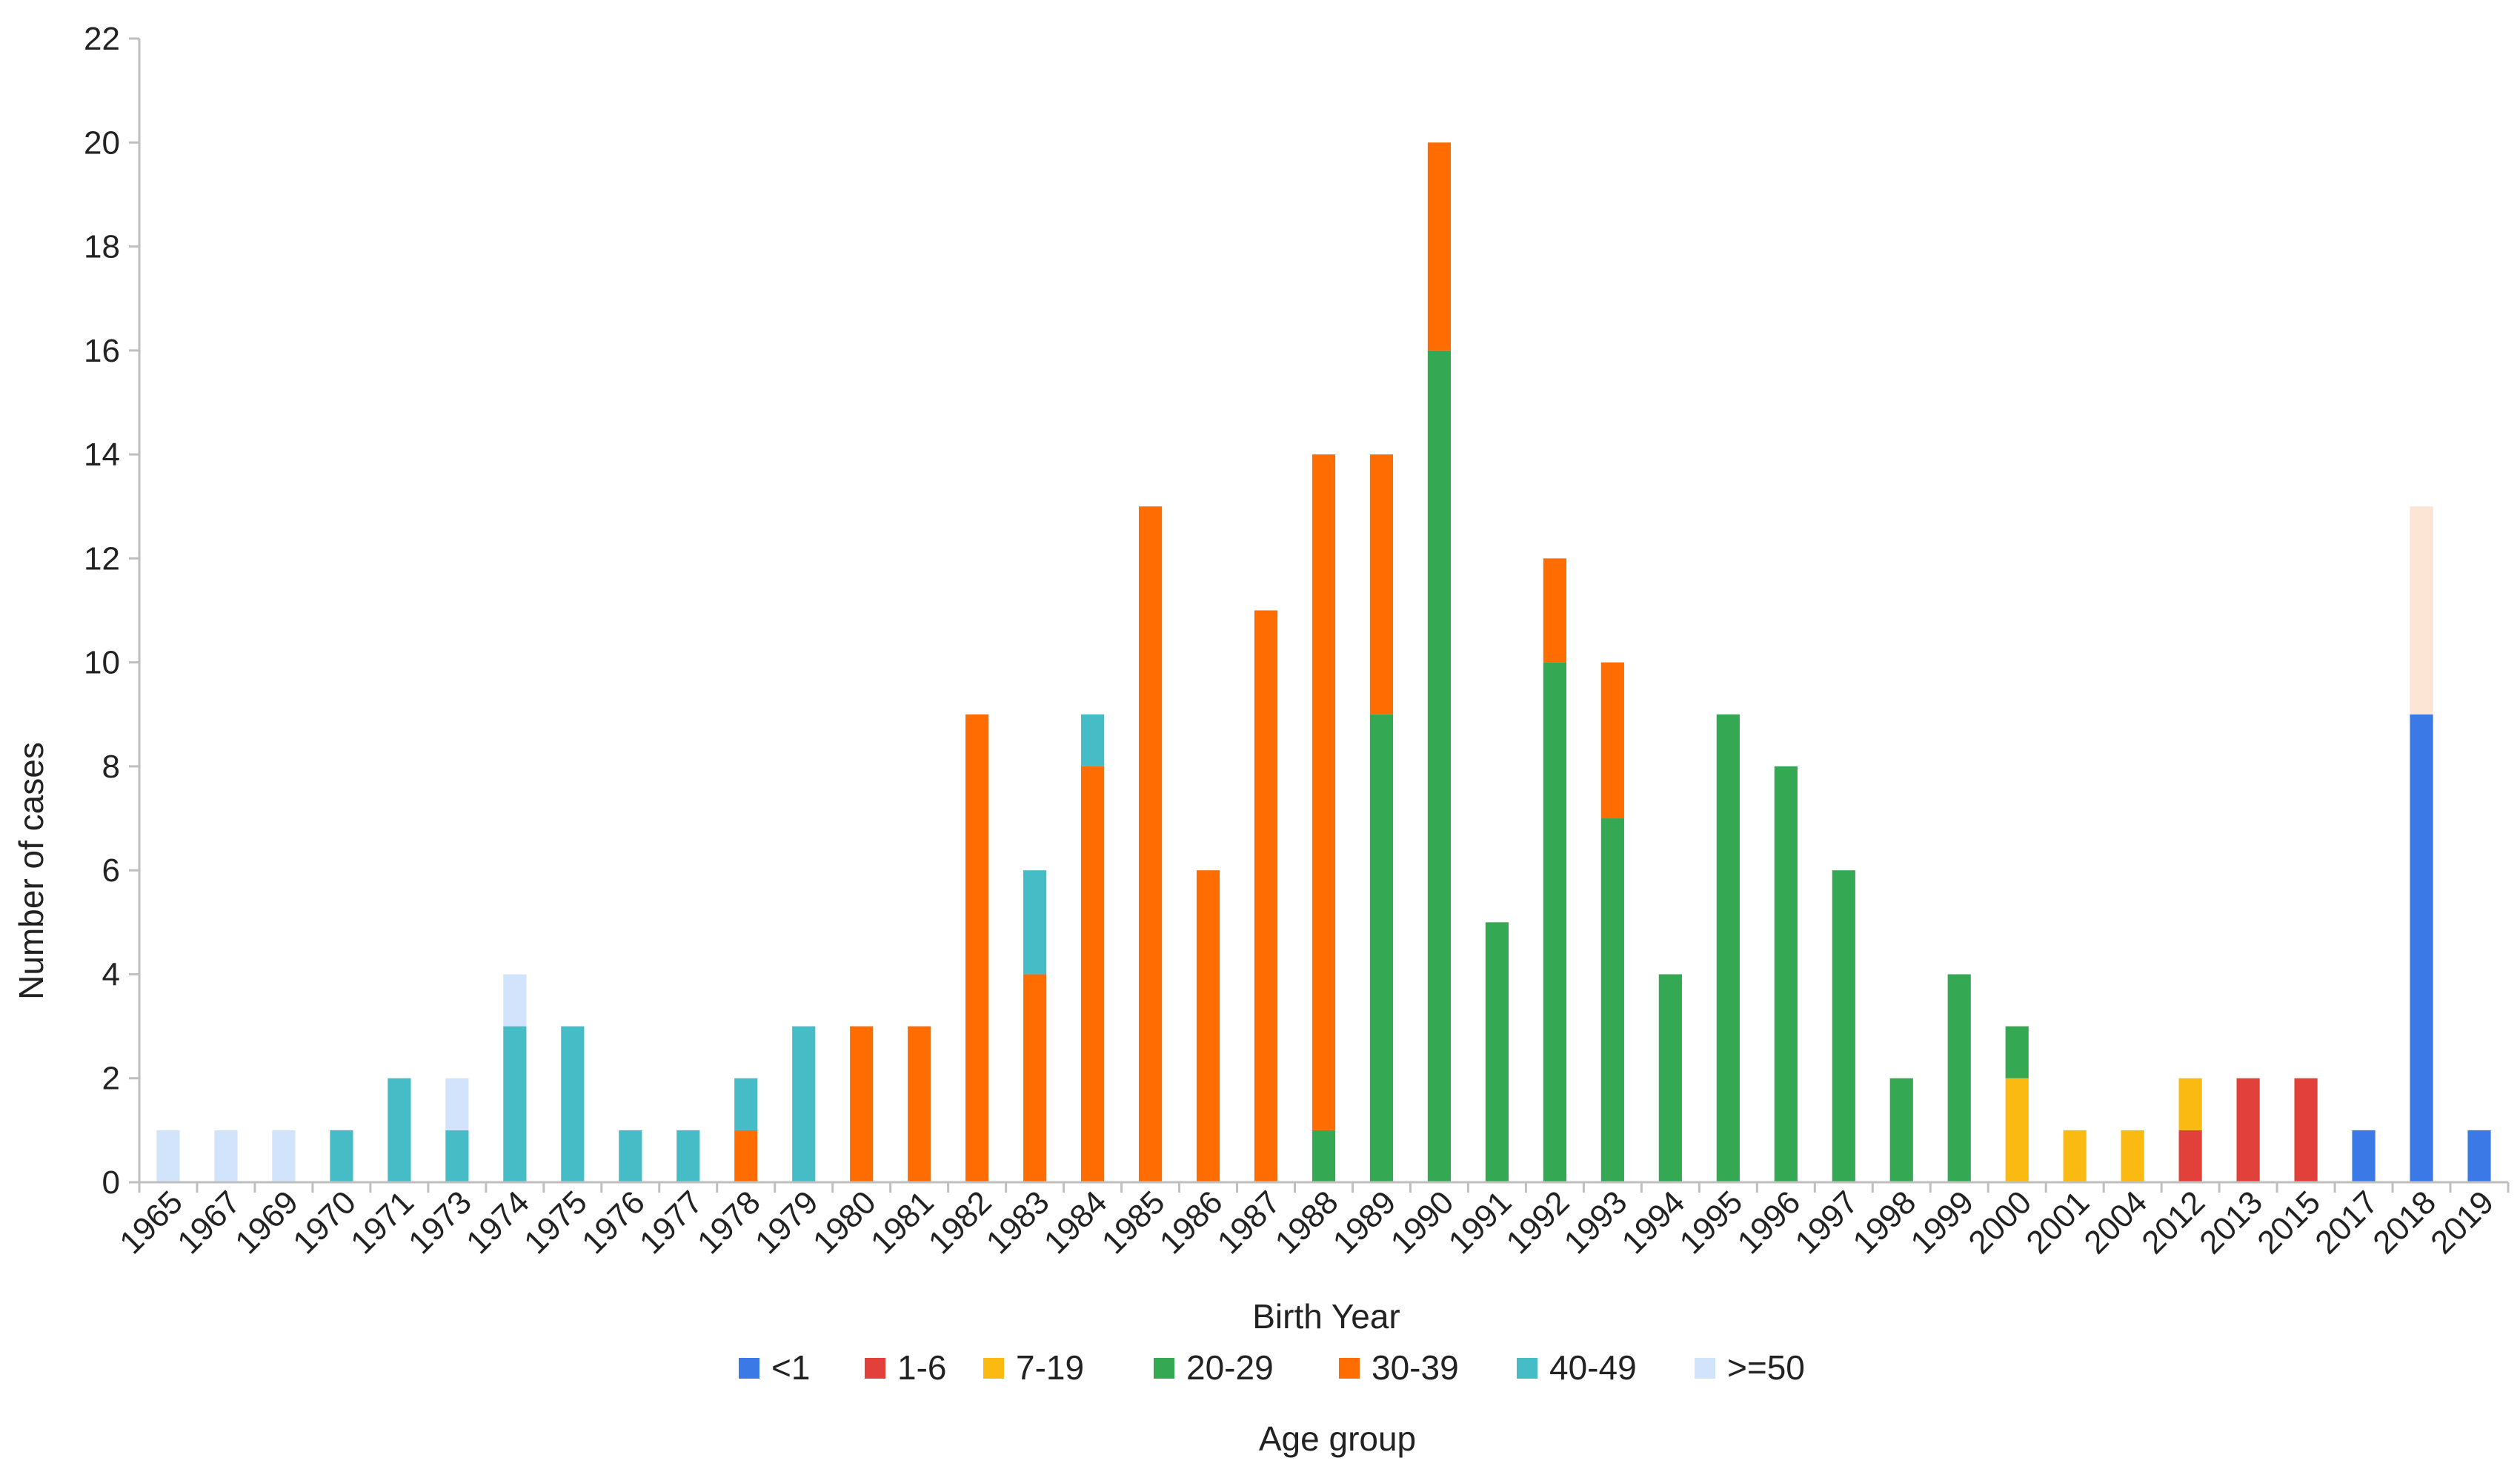 The height and width of the screenshot is (1475, 2520). What do you see at coordinates (102, 351) in the screenshot?
I see `y-tick-label: 16` at bounding box center [102, 351].